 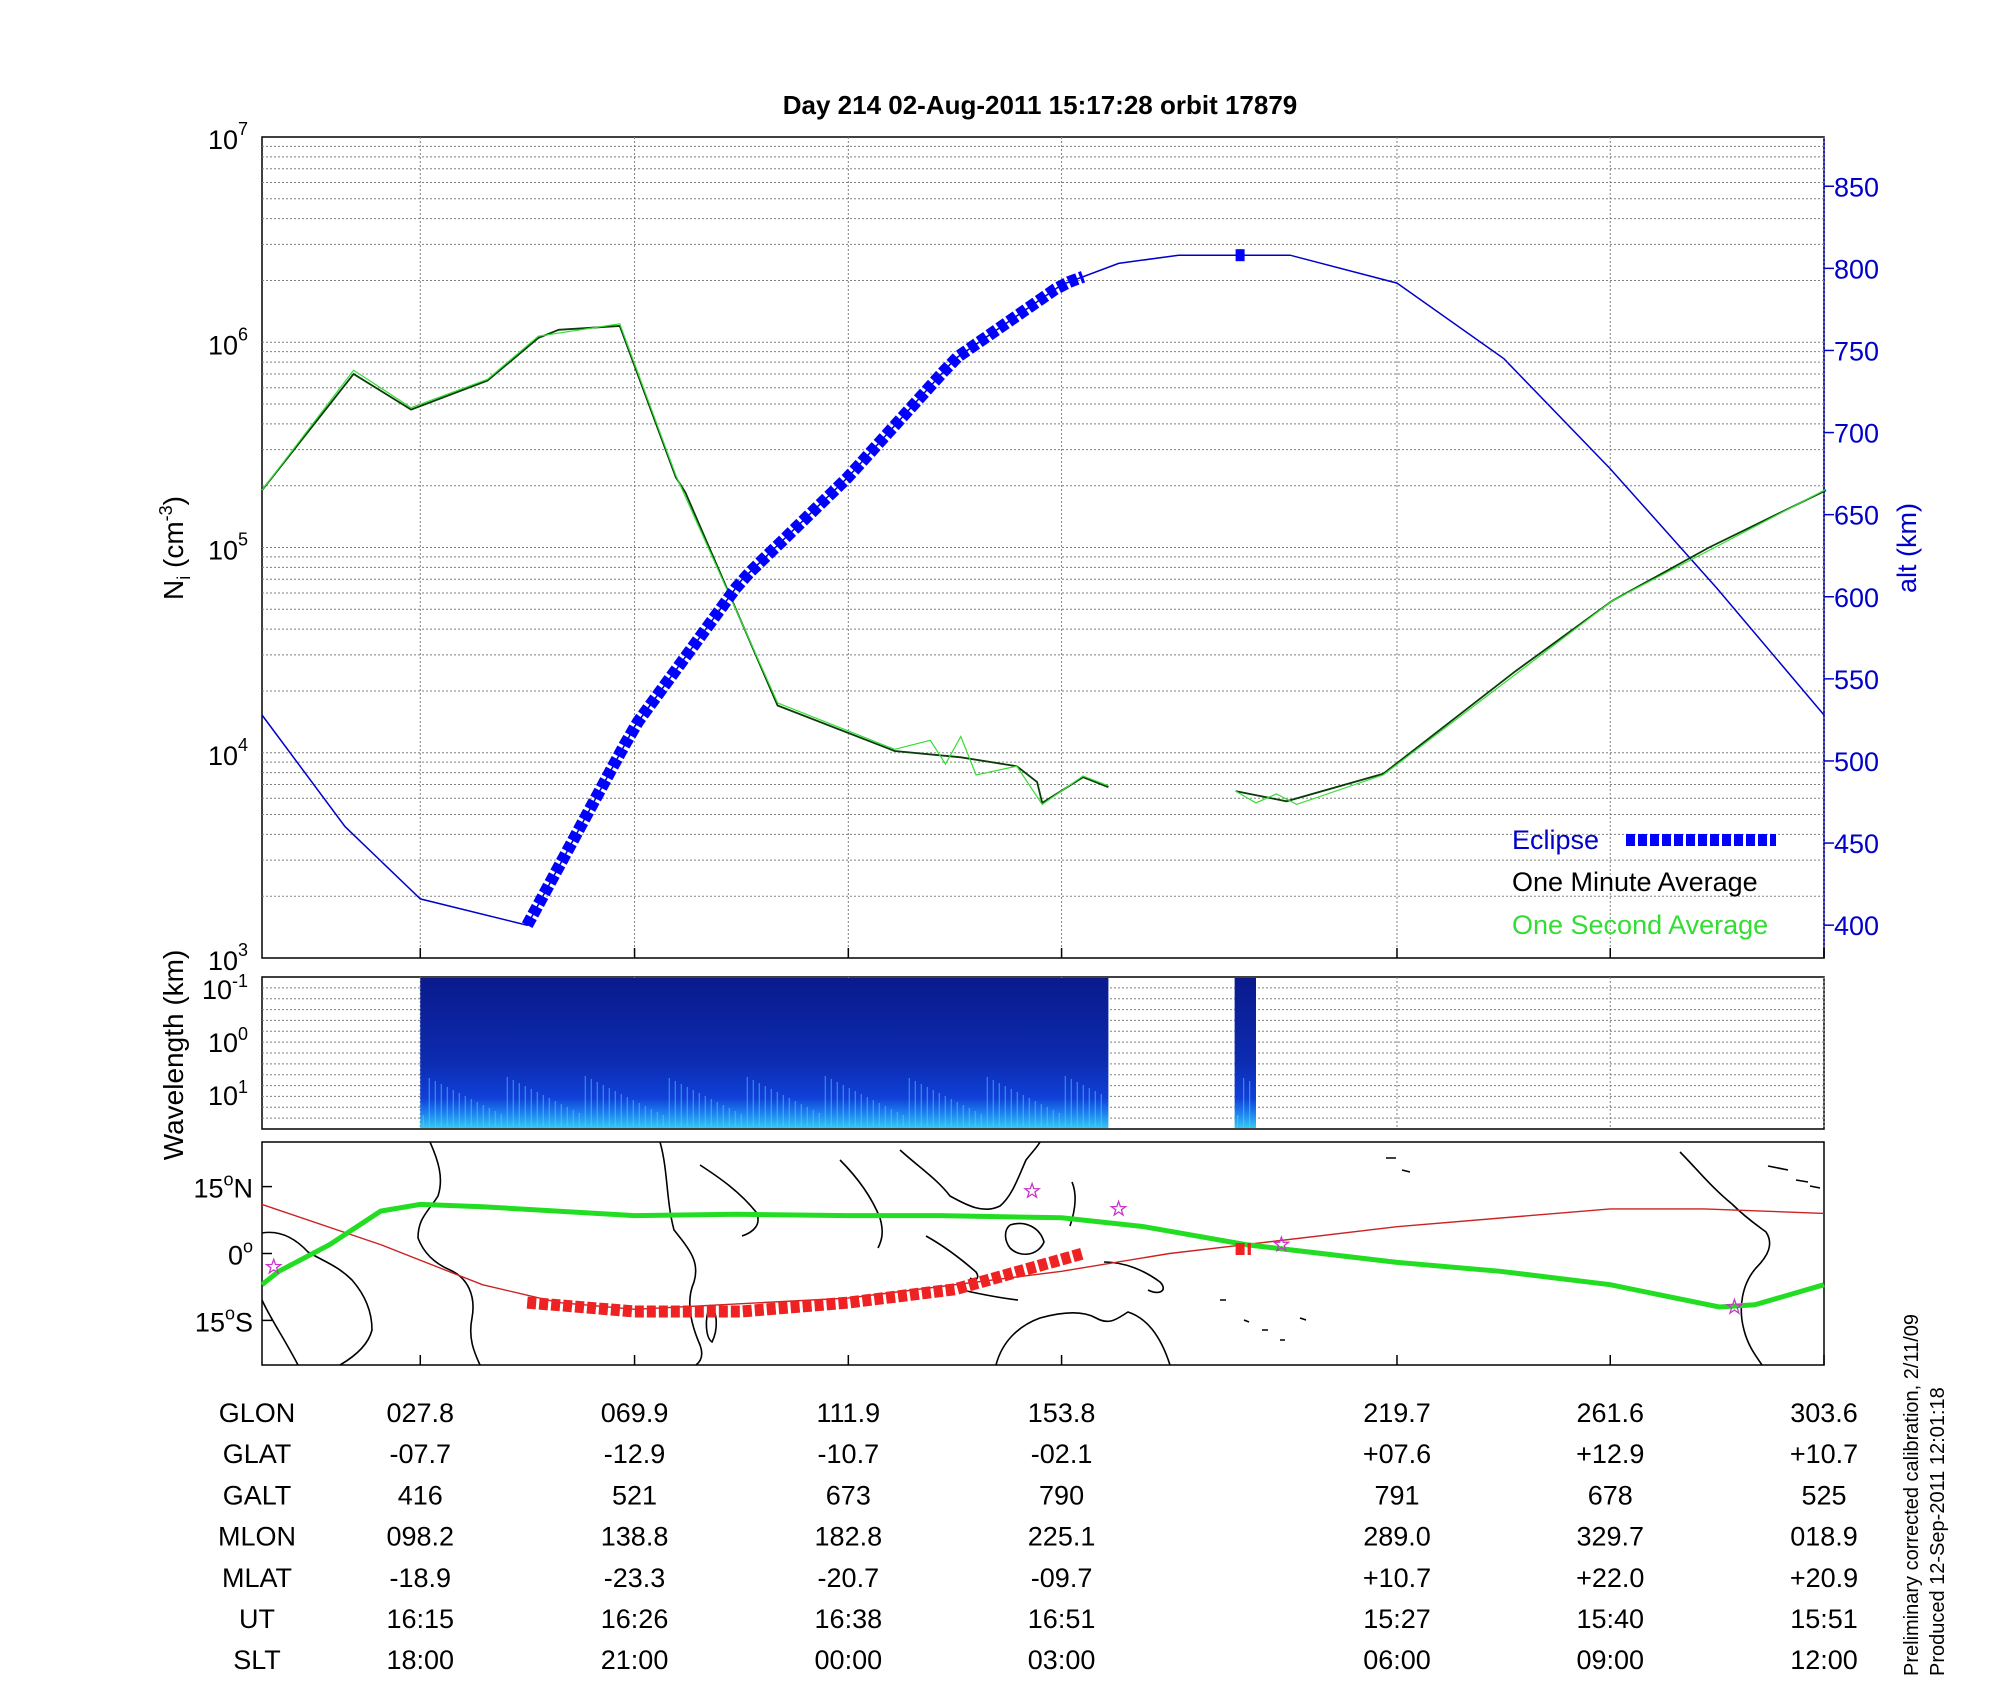 I want to click on table-row-label: GLAT, so click(x=257, y=1454).